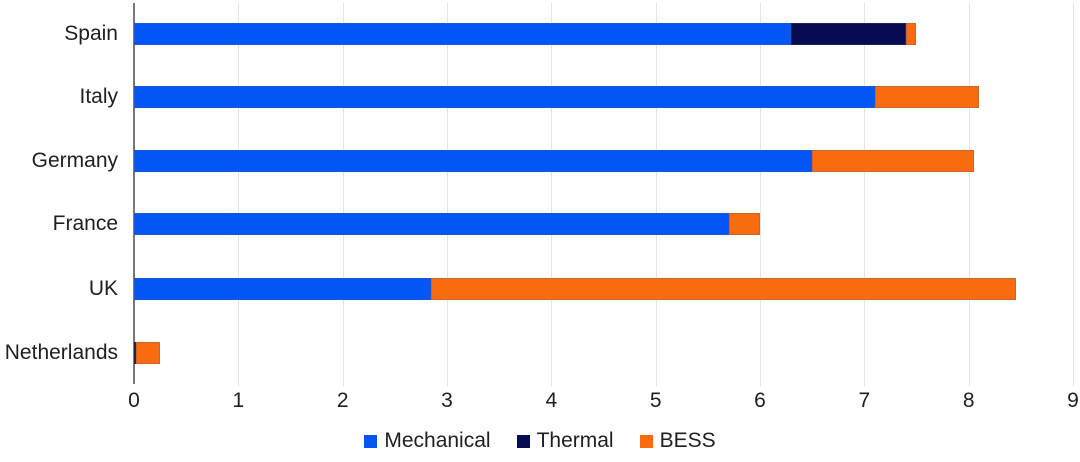  Describe the element at coordinates (646, 441) in the screenshot. I see `legend-swatch-bess` at that location.